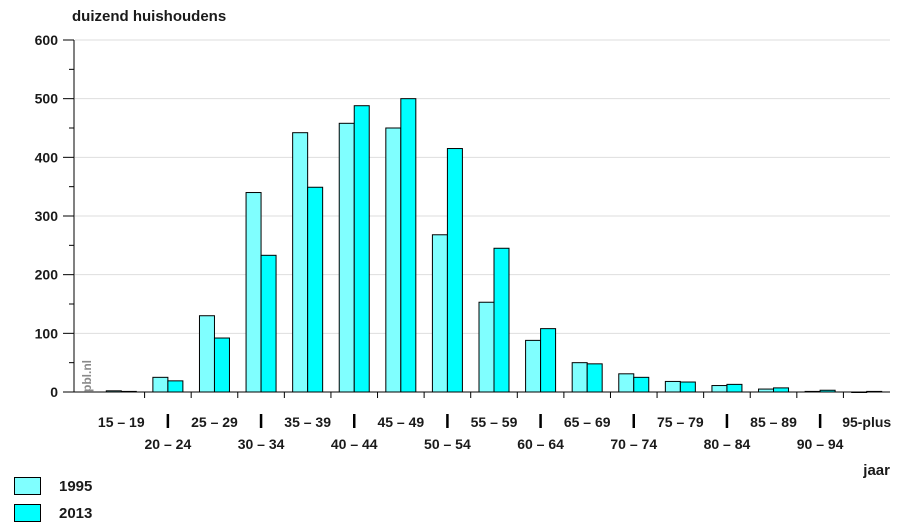 This screenshot has height=529, width=906. Describe the element at coordinates (53, 513) in the screenshot. I see `legend-item-2013: 2013` at that location.